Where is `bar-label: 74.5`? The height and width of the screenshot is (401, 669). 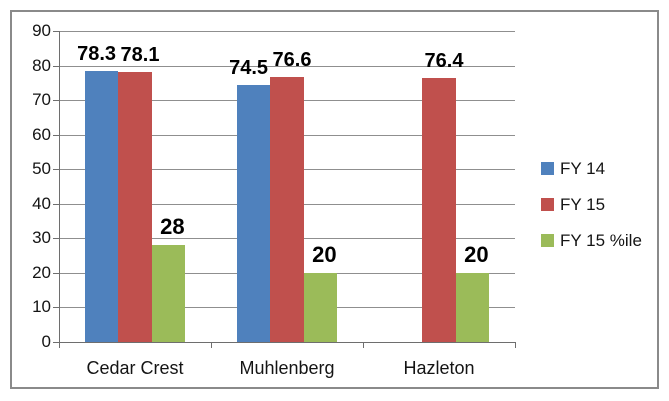
bar-label: 74.5 is located at coordinates (249, 67).